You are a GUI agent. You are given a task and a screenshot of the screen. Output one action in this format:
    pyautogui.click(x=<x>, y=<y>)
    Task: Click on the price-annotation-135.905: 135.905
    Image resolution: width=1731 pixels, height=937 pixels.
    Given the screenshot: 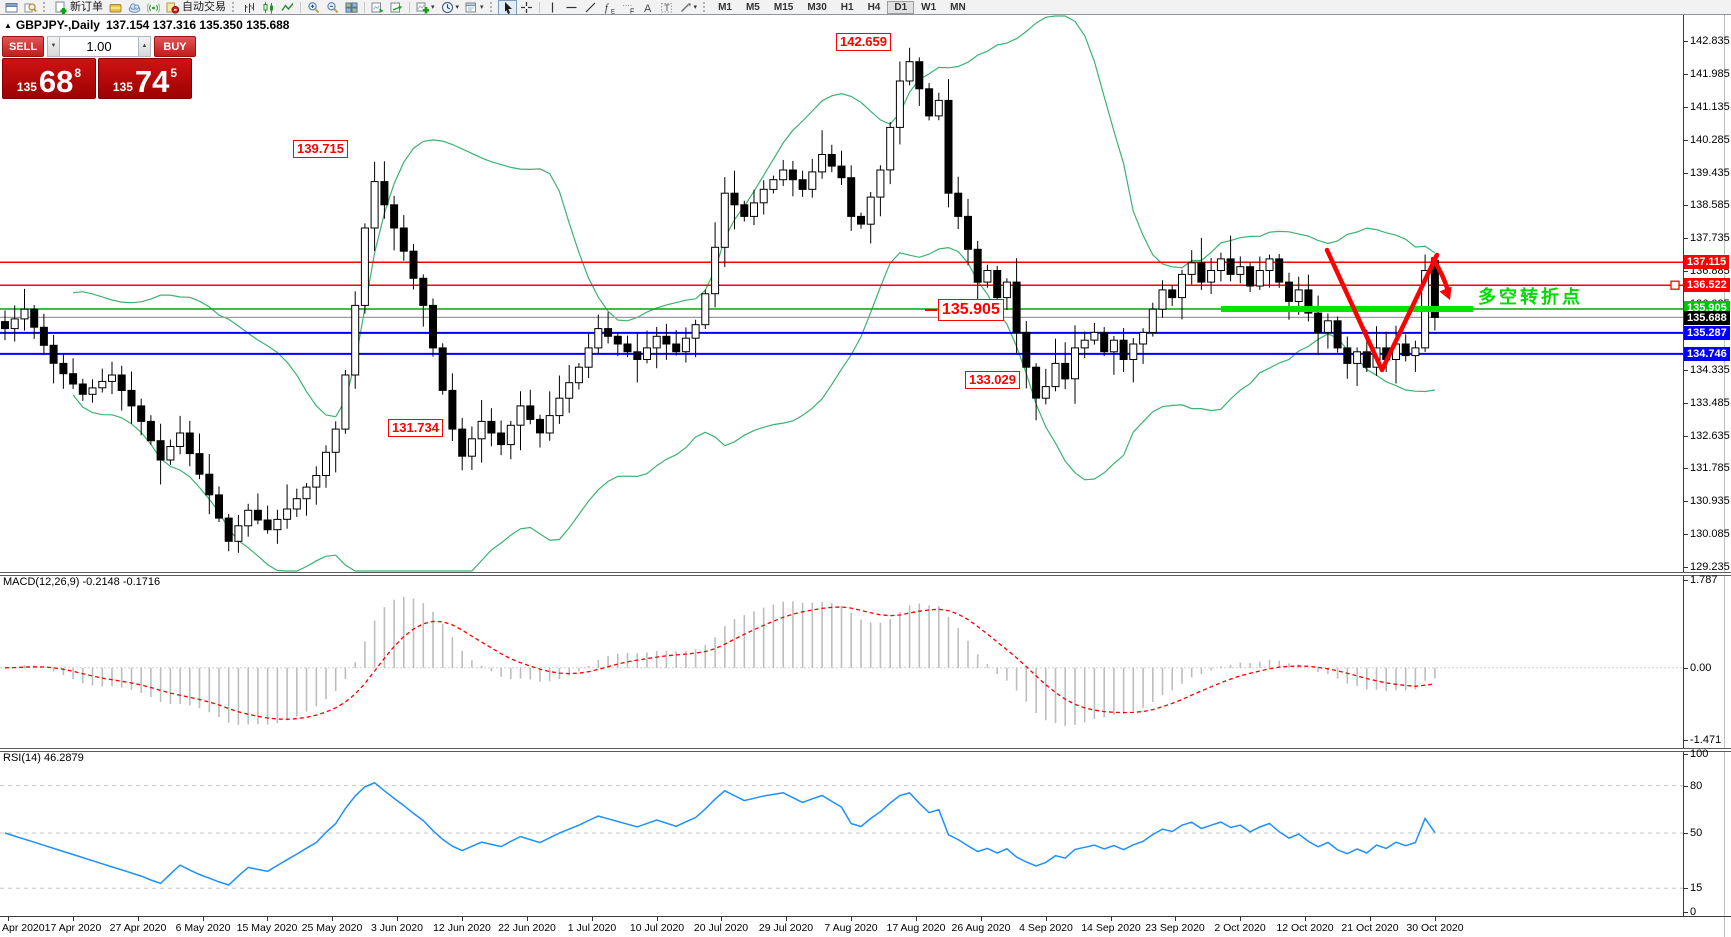 What is the action you would take?
    pyautogui.click(x=971, y=310)
    